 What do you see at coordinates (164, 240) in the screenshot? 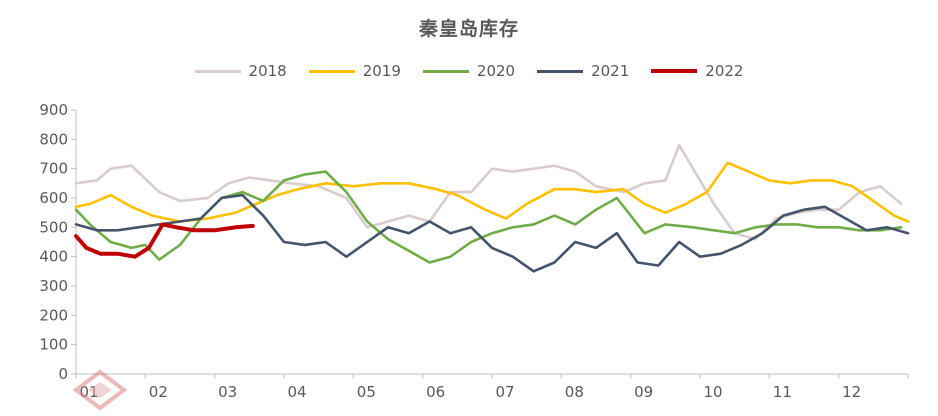
I see `series-line-2022` at bounding box center [164, 240].